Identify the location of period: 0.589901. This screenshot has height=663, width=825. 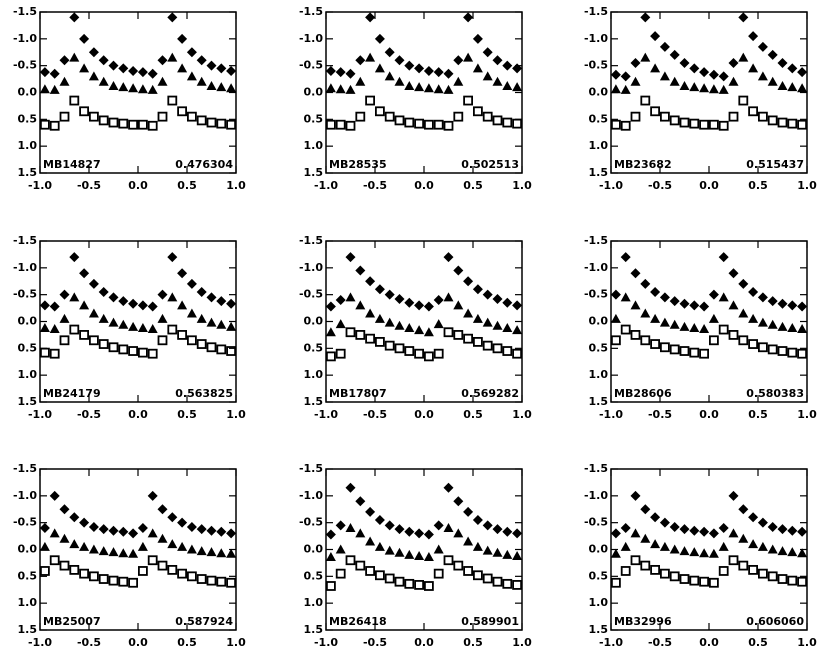
(490, 621).